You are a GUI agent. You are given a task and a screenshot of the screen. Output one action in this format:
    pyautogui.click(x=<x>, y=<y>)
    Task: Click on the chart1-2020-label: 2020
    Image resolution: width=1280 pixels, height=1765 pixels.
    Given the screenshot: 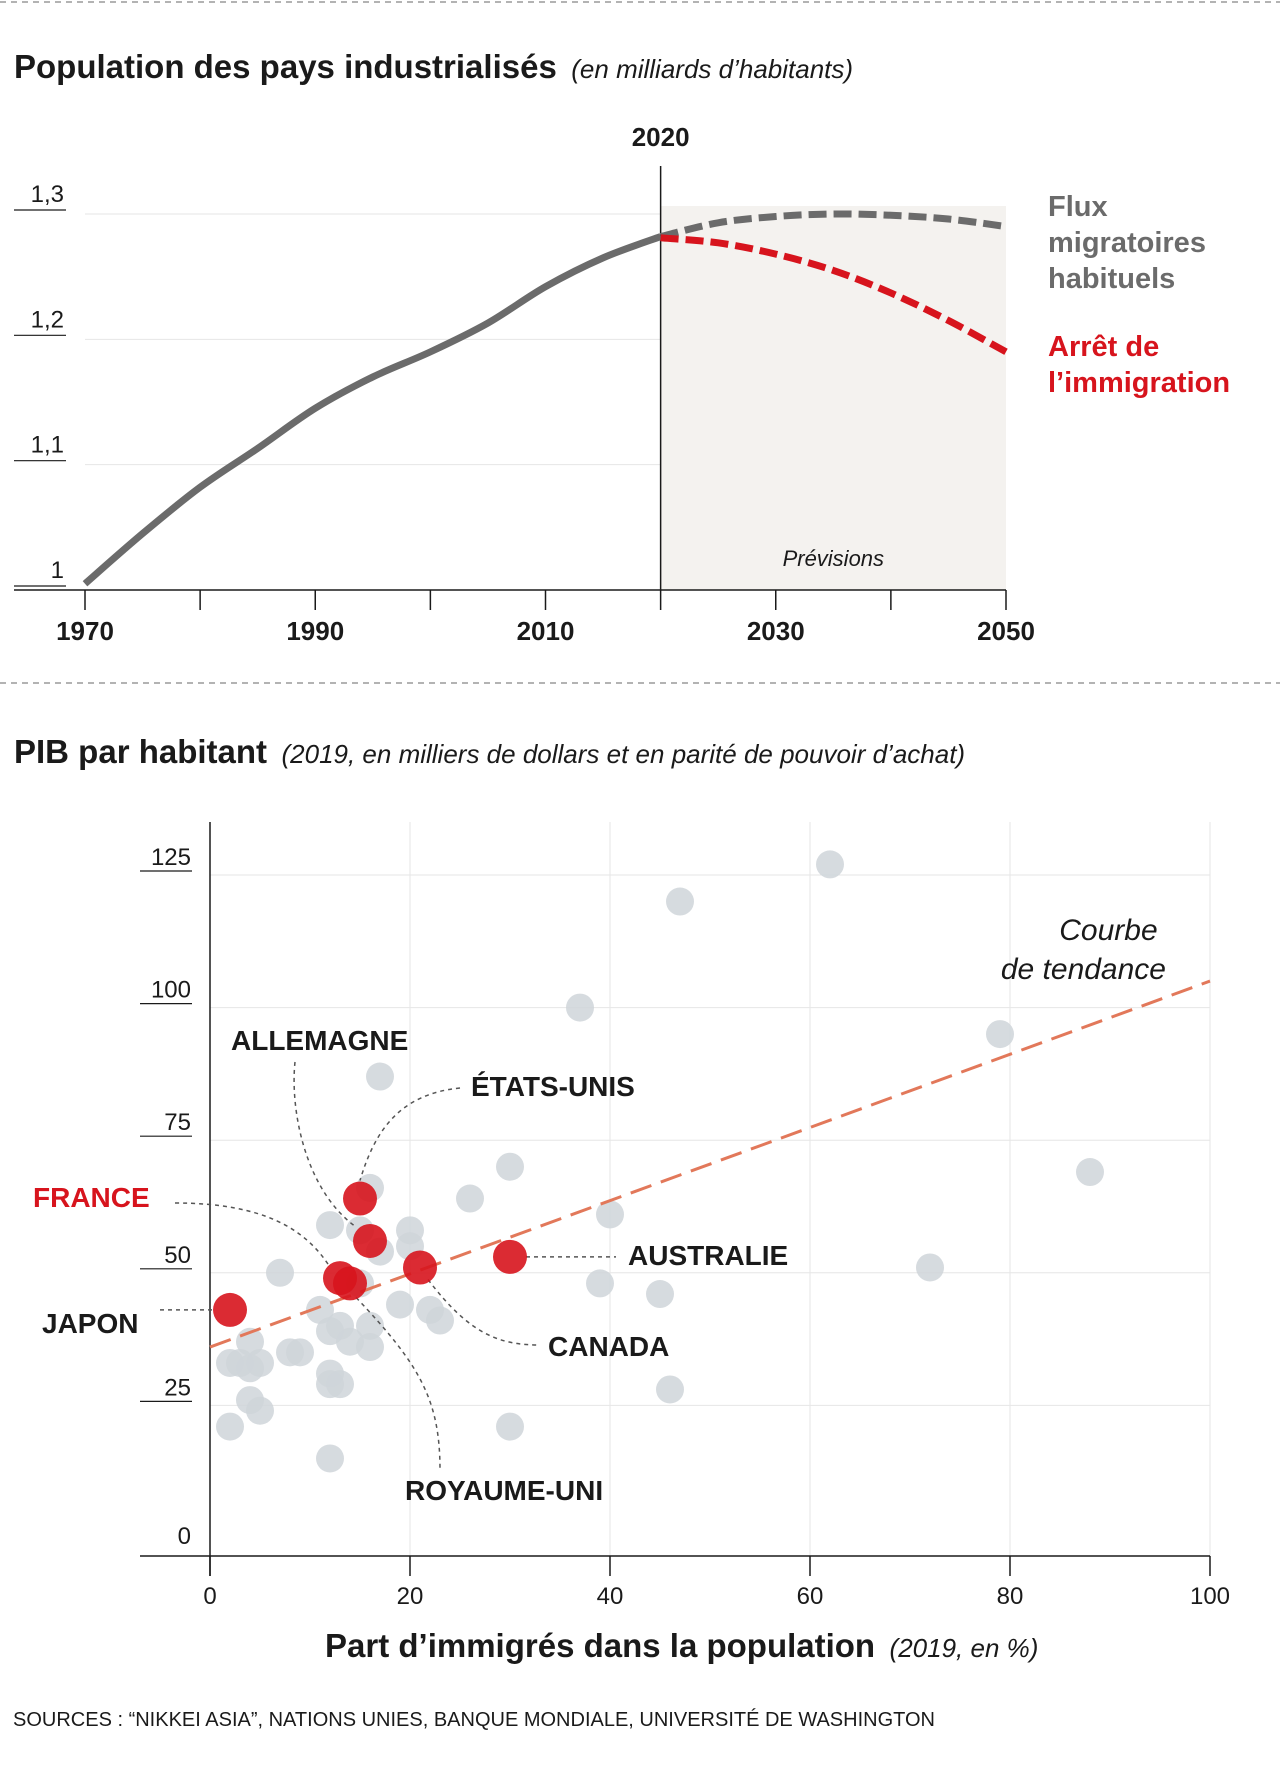 What is the action you would take?
    pyautogui.click(x=661, y=137)
    